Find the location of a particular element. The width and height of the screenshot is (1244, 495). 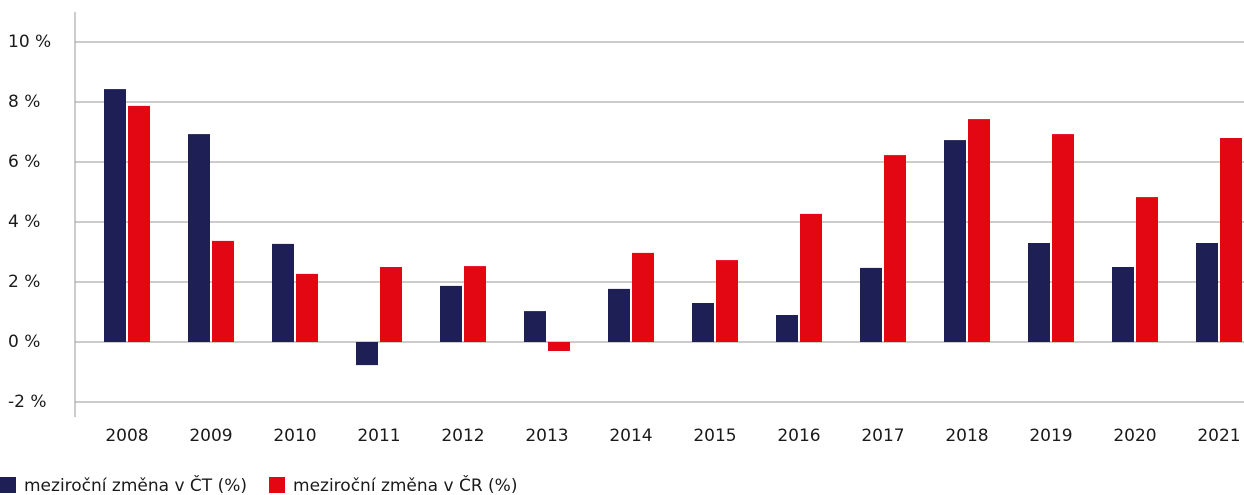

y-tick-label: 8 % is located at coordinates (24, 102).